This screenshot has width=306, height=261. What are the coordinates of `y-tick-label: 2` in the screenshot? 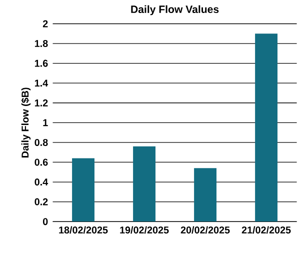 It's located at (45, 24).